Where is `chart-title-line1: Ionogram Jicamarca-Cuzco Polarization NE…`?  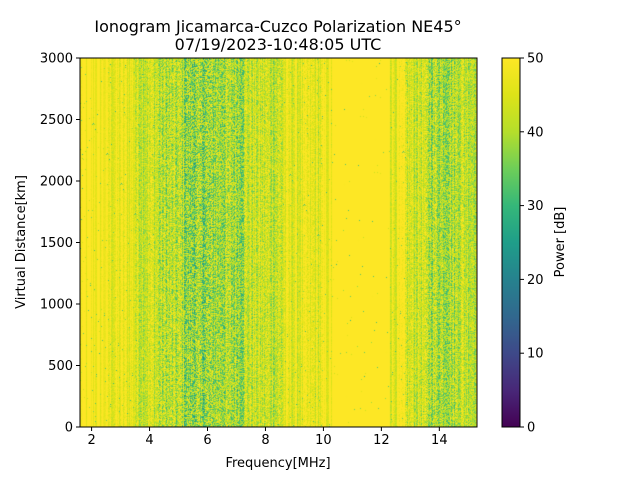
chart-title-line1: Ionogram Jicamarca-Cuzco Polarization NE… is located at coordinates (277, 26).